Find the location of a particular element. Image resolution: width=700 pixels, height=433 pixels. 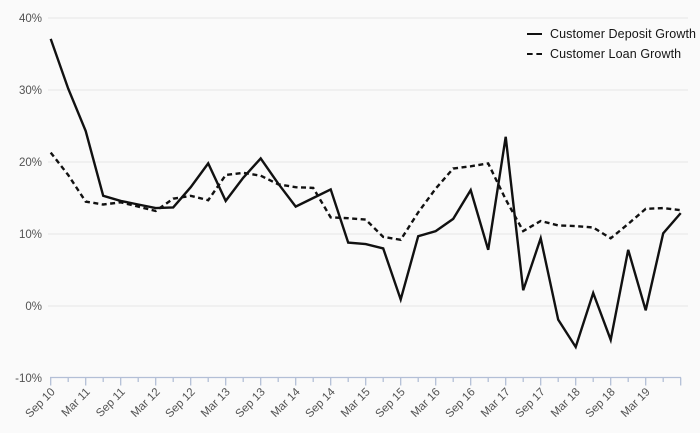

x-axis-label: Mar 16 is located at coordinates (426, 403).